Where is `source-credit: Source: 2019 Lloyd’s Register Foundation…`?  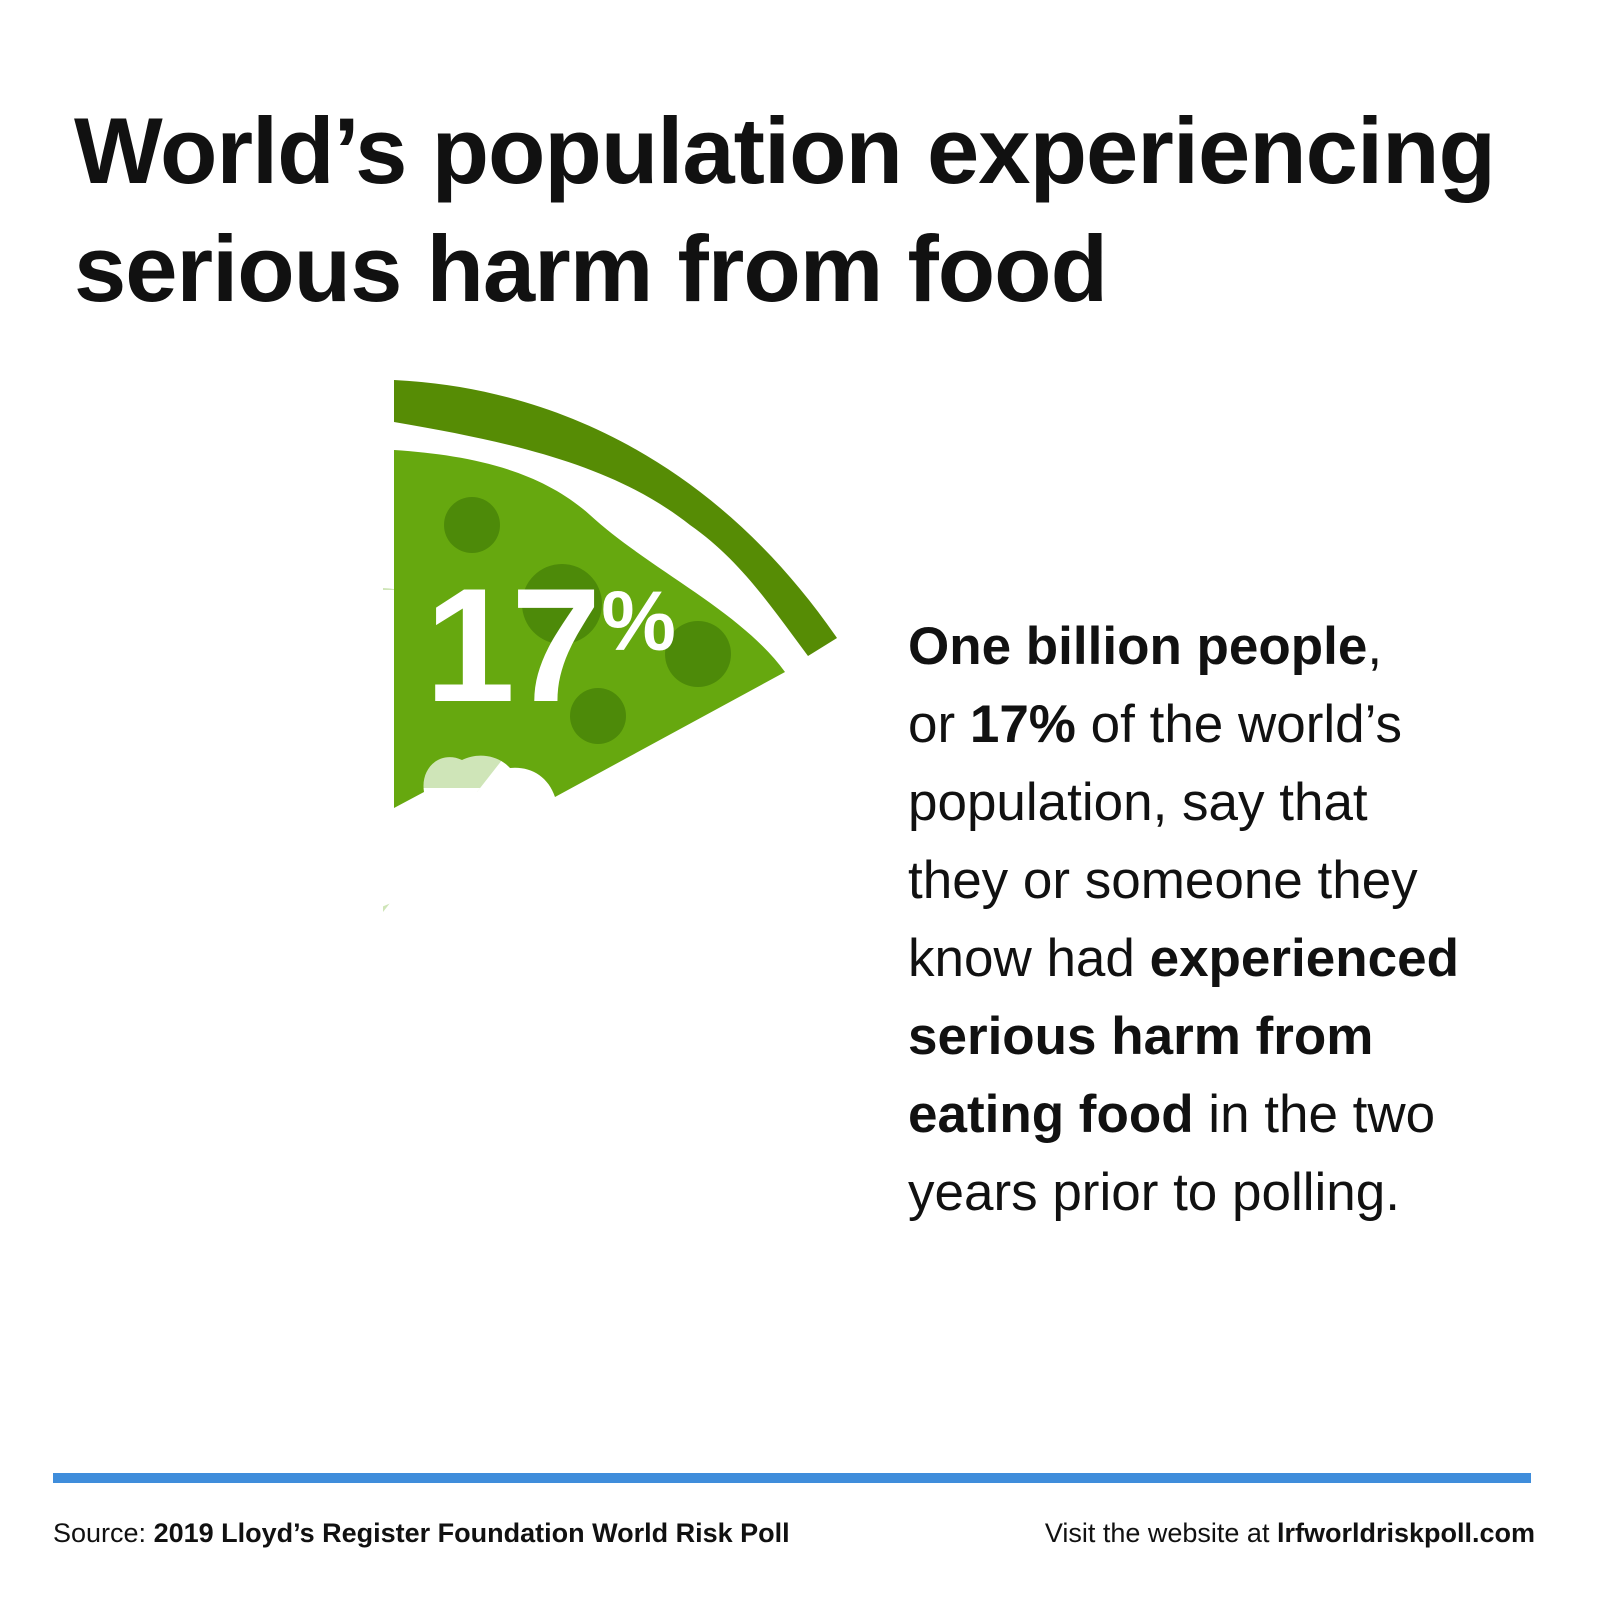 source-credit: Source: 2019 Lloyd’s Register Foundation… is located at coordinates (421, 1533).